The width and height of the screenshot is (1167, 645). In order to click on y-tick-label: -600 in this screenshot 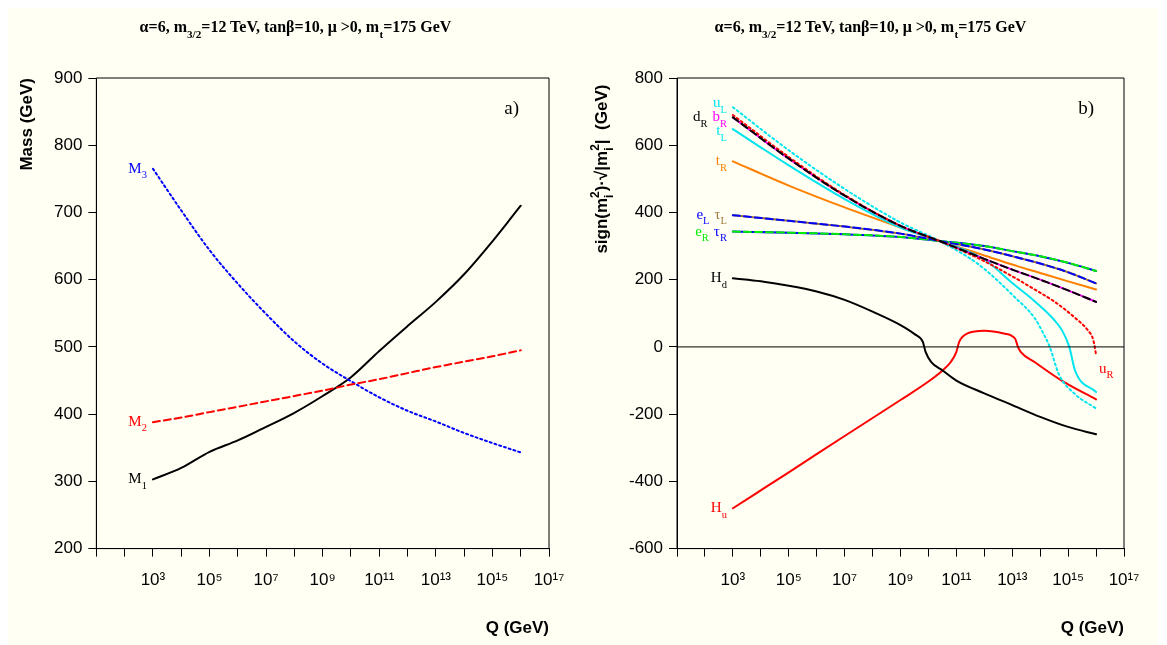, I will do `click(646, 548)`.